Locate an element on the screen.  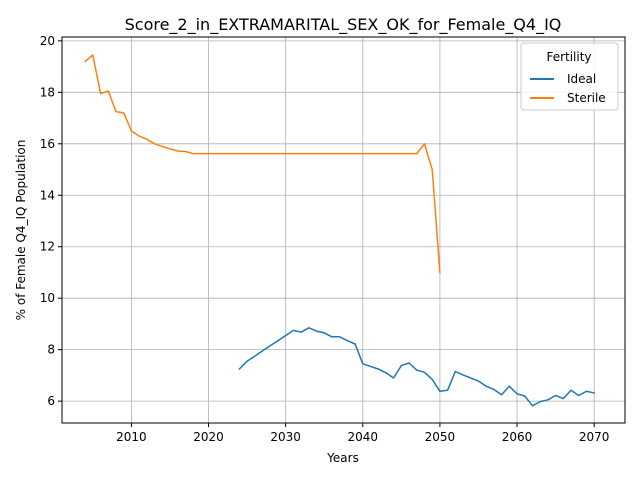
x-tick-label: 2020 is located at coordinates (208, 437).